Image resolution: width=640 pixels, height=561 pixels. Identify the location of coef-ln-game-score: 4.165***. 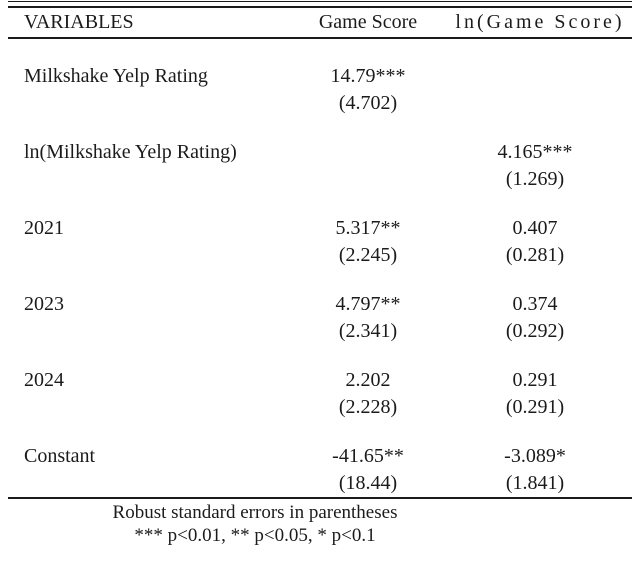
(535, 152).